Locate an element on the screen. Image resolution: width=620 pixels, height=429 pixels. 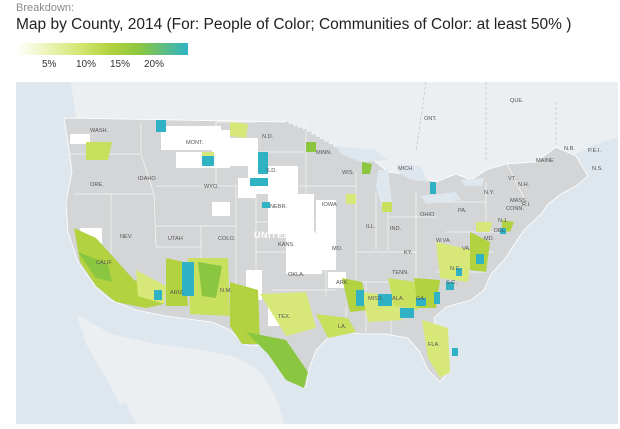
breakdown-label: Breakdown: is located at coordinates (45, 8).